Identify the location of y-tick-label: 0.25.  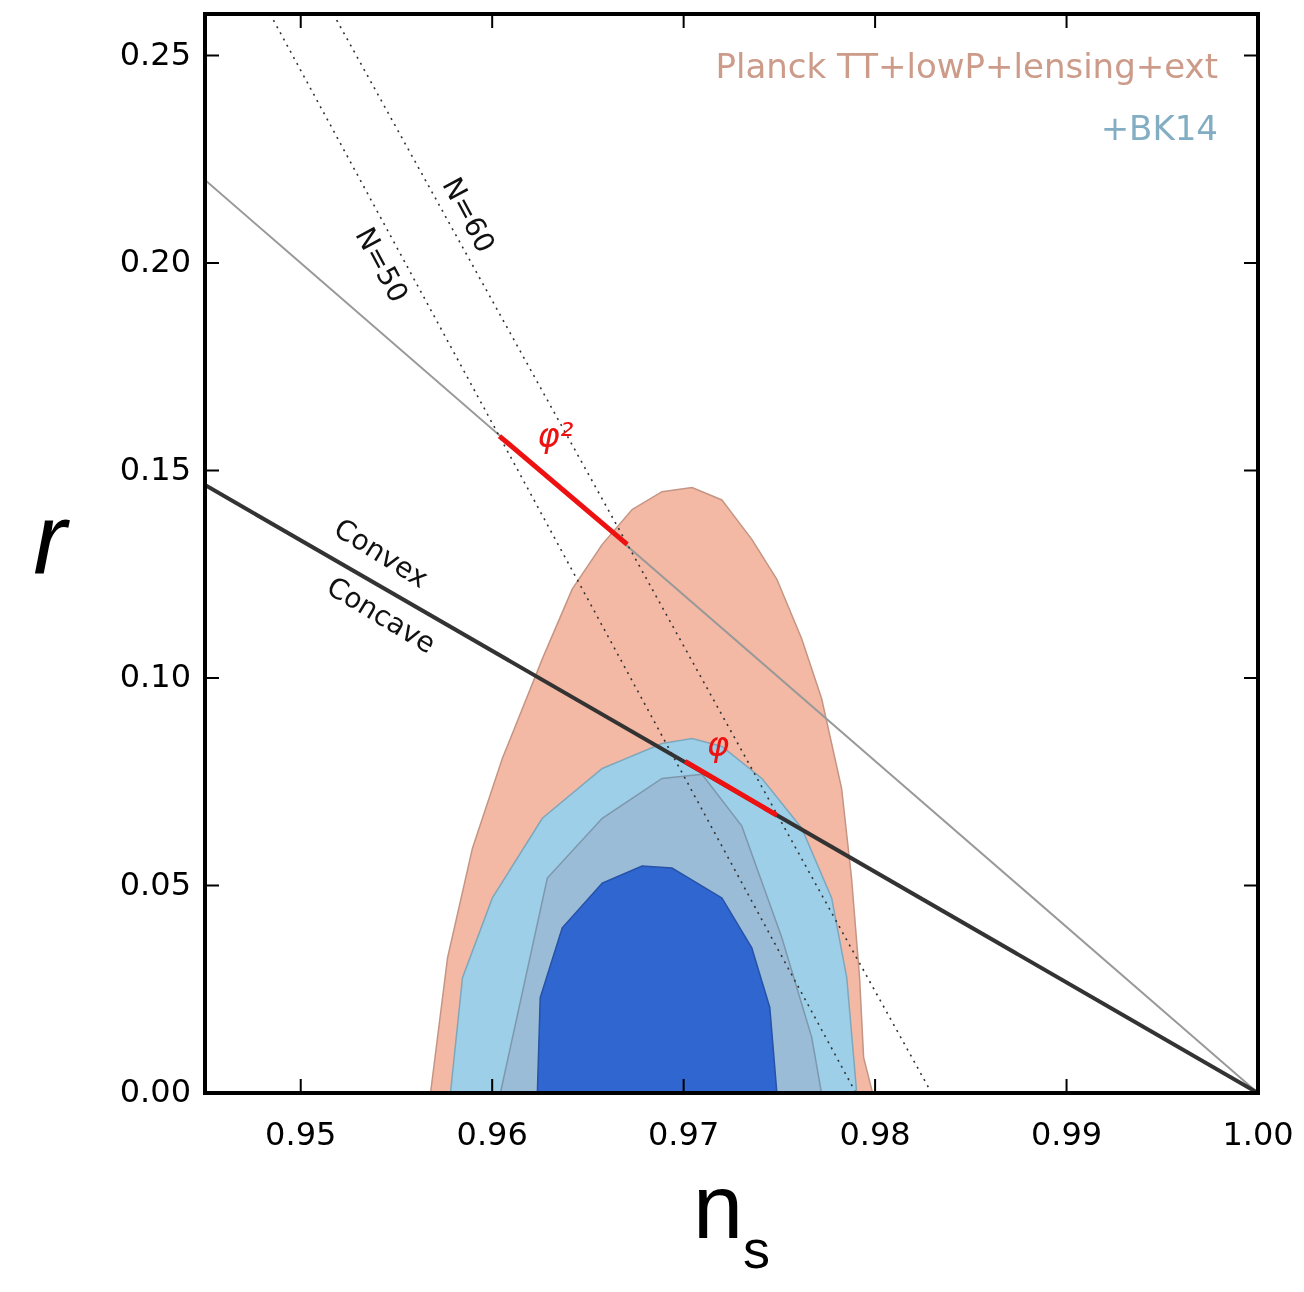
(155, 53).